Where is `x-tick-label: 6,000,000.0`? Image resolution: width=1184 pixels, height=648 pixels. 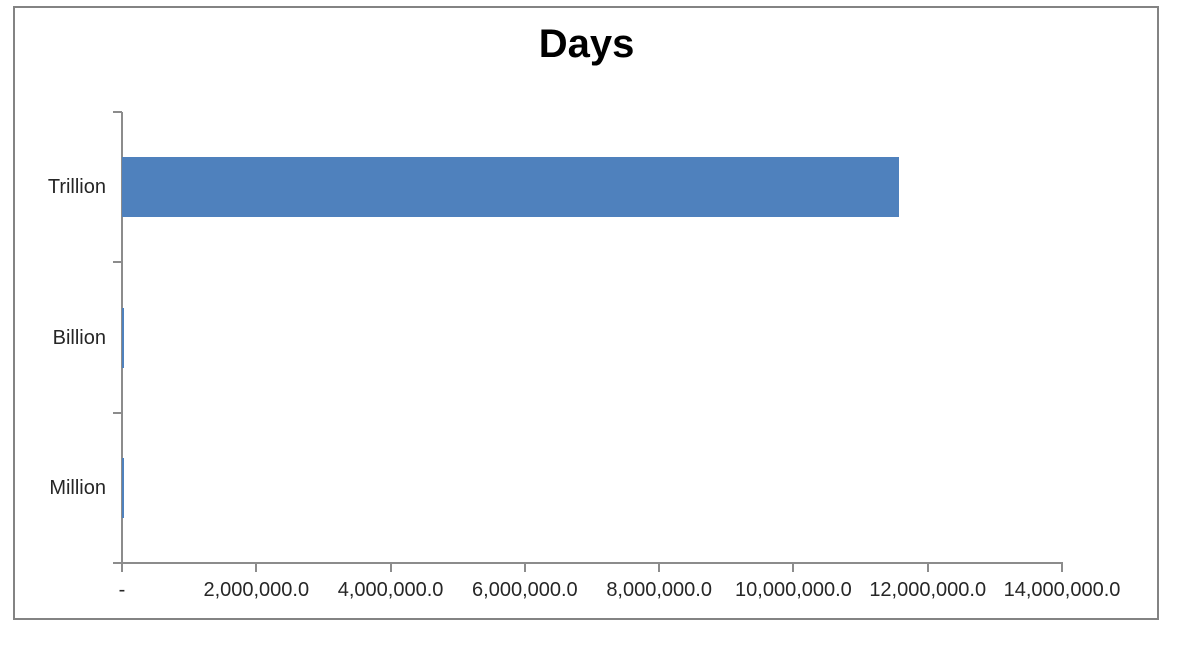
x-tick-label: 6,000,000.0 is located at coordinates (525, 590).